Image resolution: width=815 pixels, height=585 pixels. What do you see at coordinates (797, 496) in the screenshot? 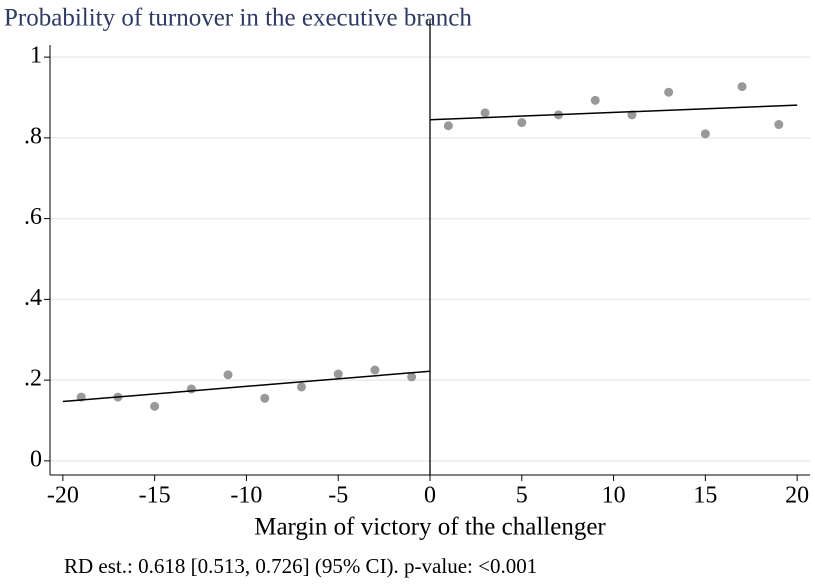
I see `x-tick-label: 20` at bounding box center [797, 496].